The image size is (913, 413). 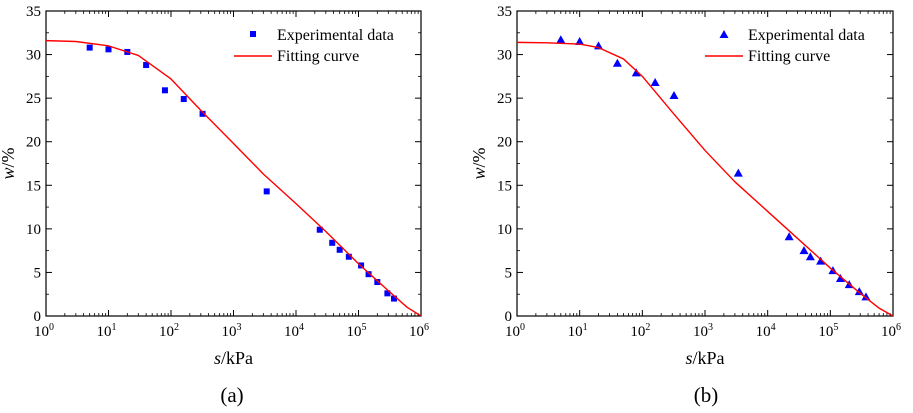 What do you see at coordinates (479, 173) in the screenshot?
I see `y-axis-variable: w` at bounding box center [479, 173].